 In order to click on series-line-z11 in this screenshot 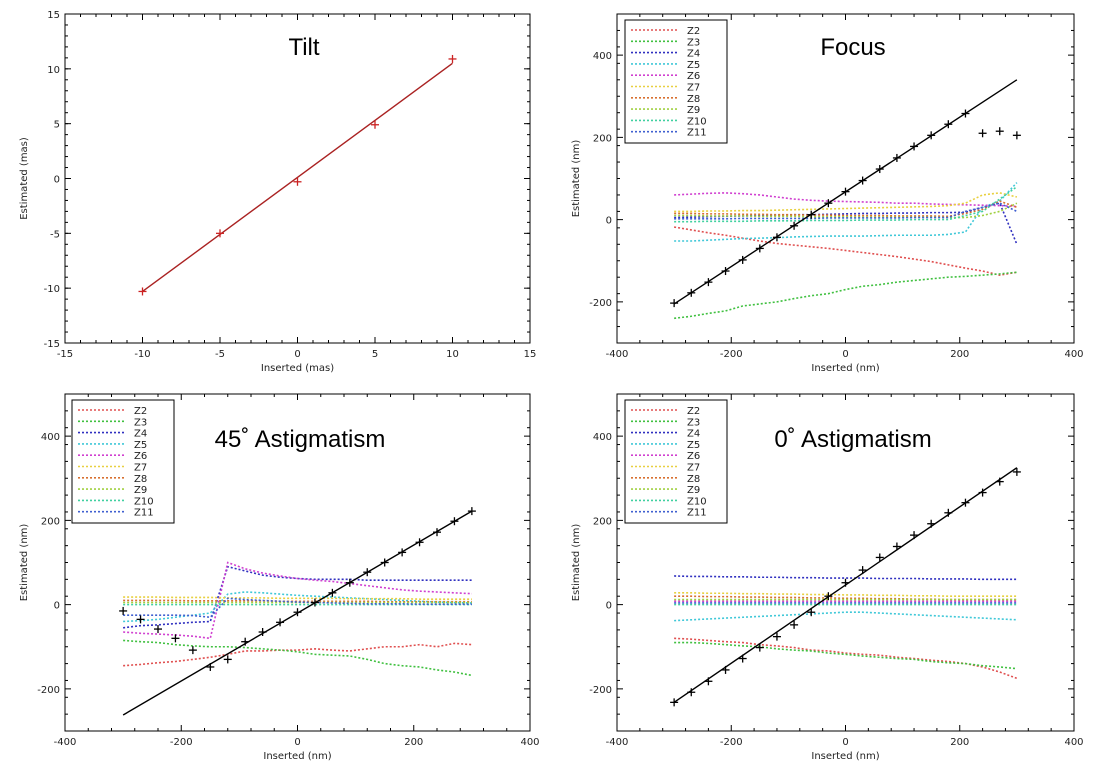, I will do `click(846, 211)`.